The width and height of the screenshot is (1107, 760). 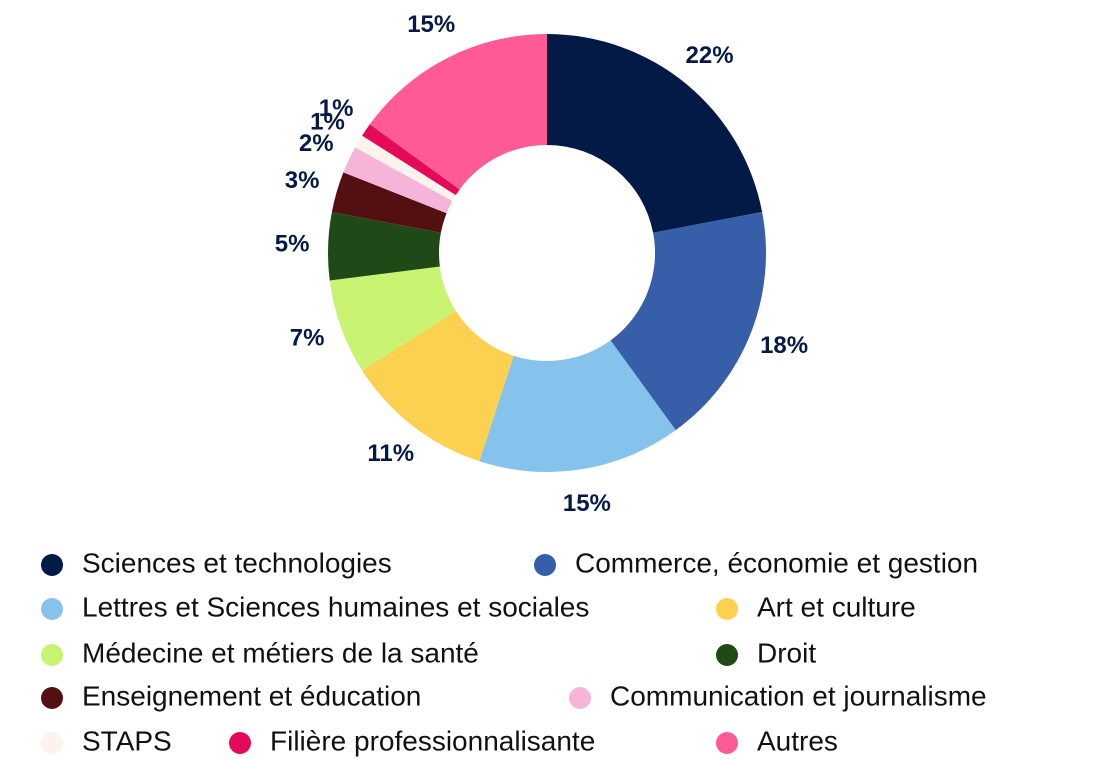 I want to click on data-label: 18%, so click(x=784, y=345).